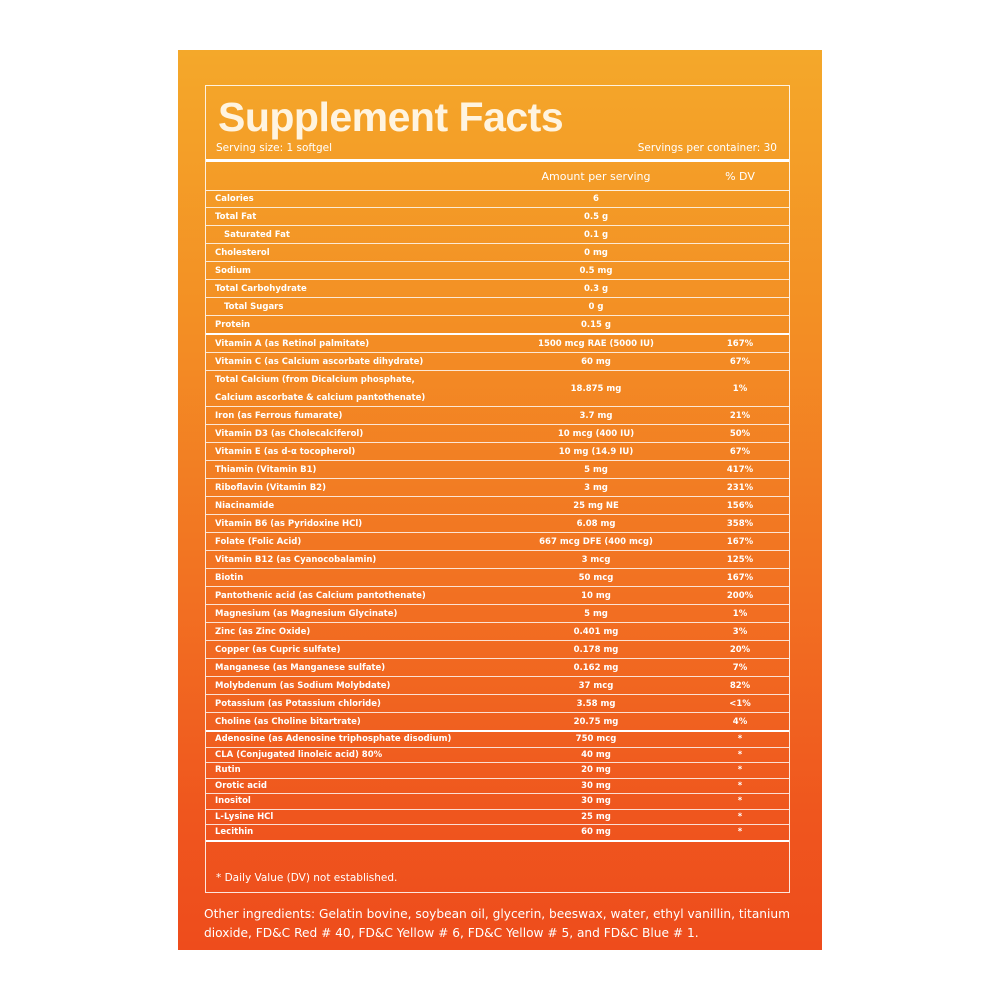 Image resolution: width=1000 pixels, height=1000 pixels. Describe the element at coordinates (279, 415) in the screenshot. I see `nutrient-name: Iron (as Ferrous fumarate)` at that location.